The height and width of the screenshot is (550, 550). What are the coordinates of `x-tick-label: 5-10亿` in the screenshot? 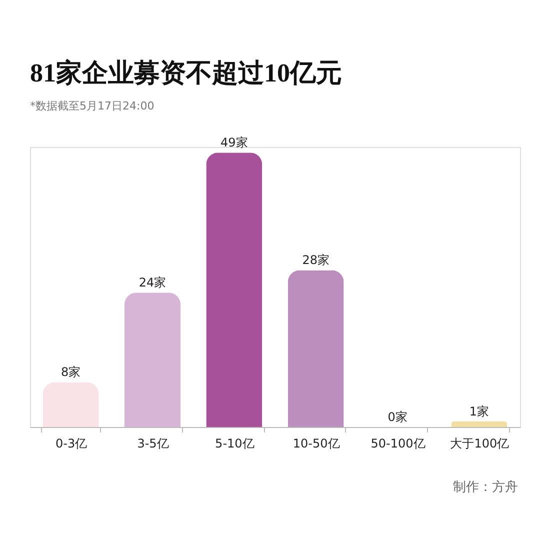 It's located at (234, 443).